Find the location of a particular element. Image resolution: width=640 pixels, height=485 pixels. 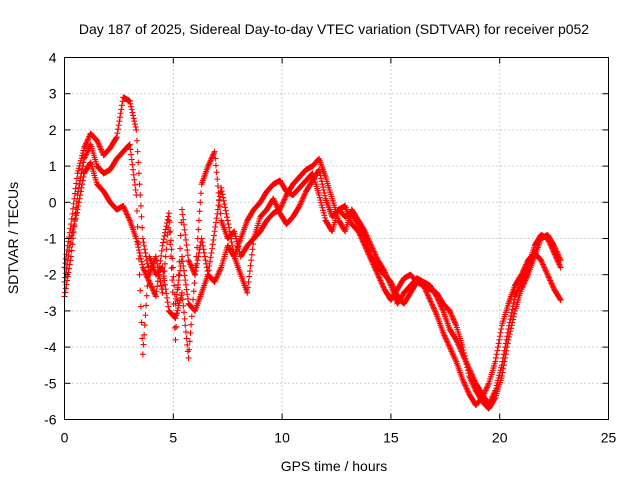

x-axis-label: GPS time / hours is located at coordinates (334, 466).